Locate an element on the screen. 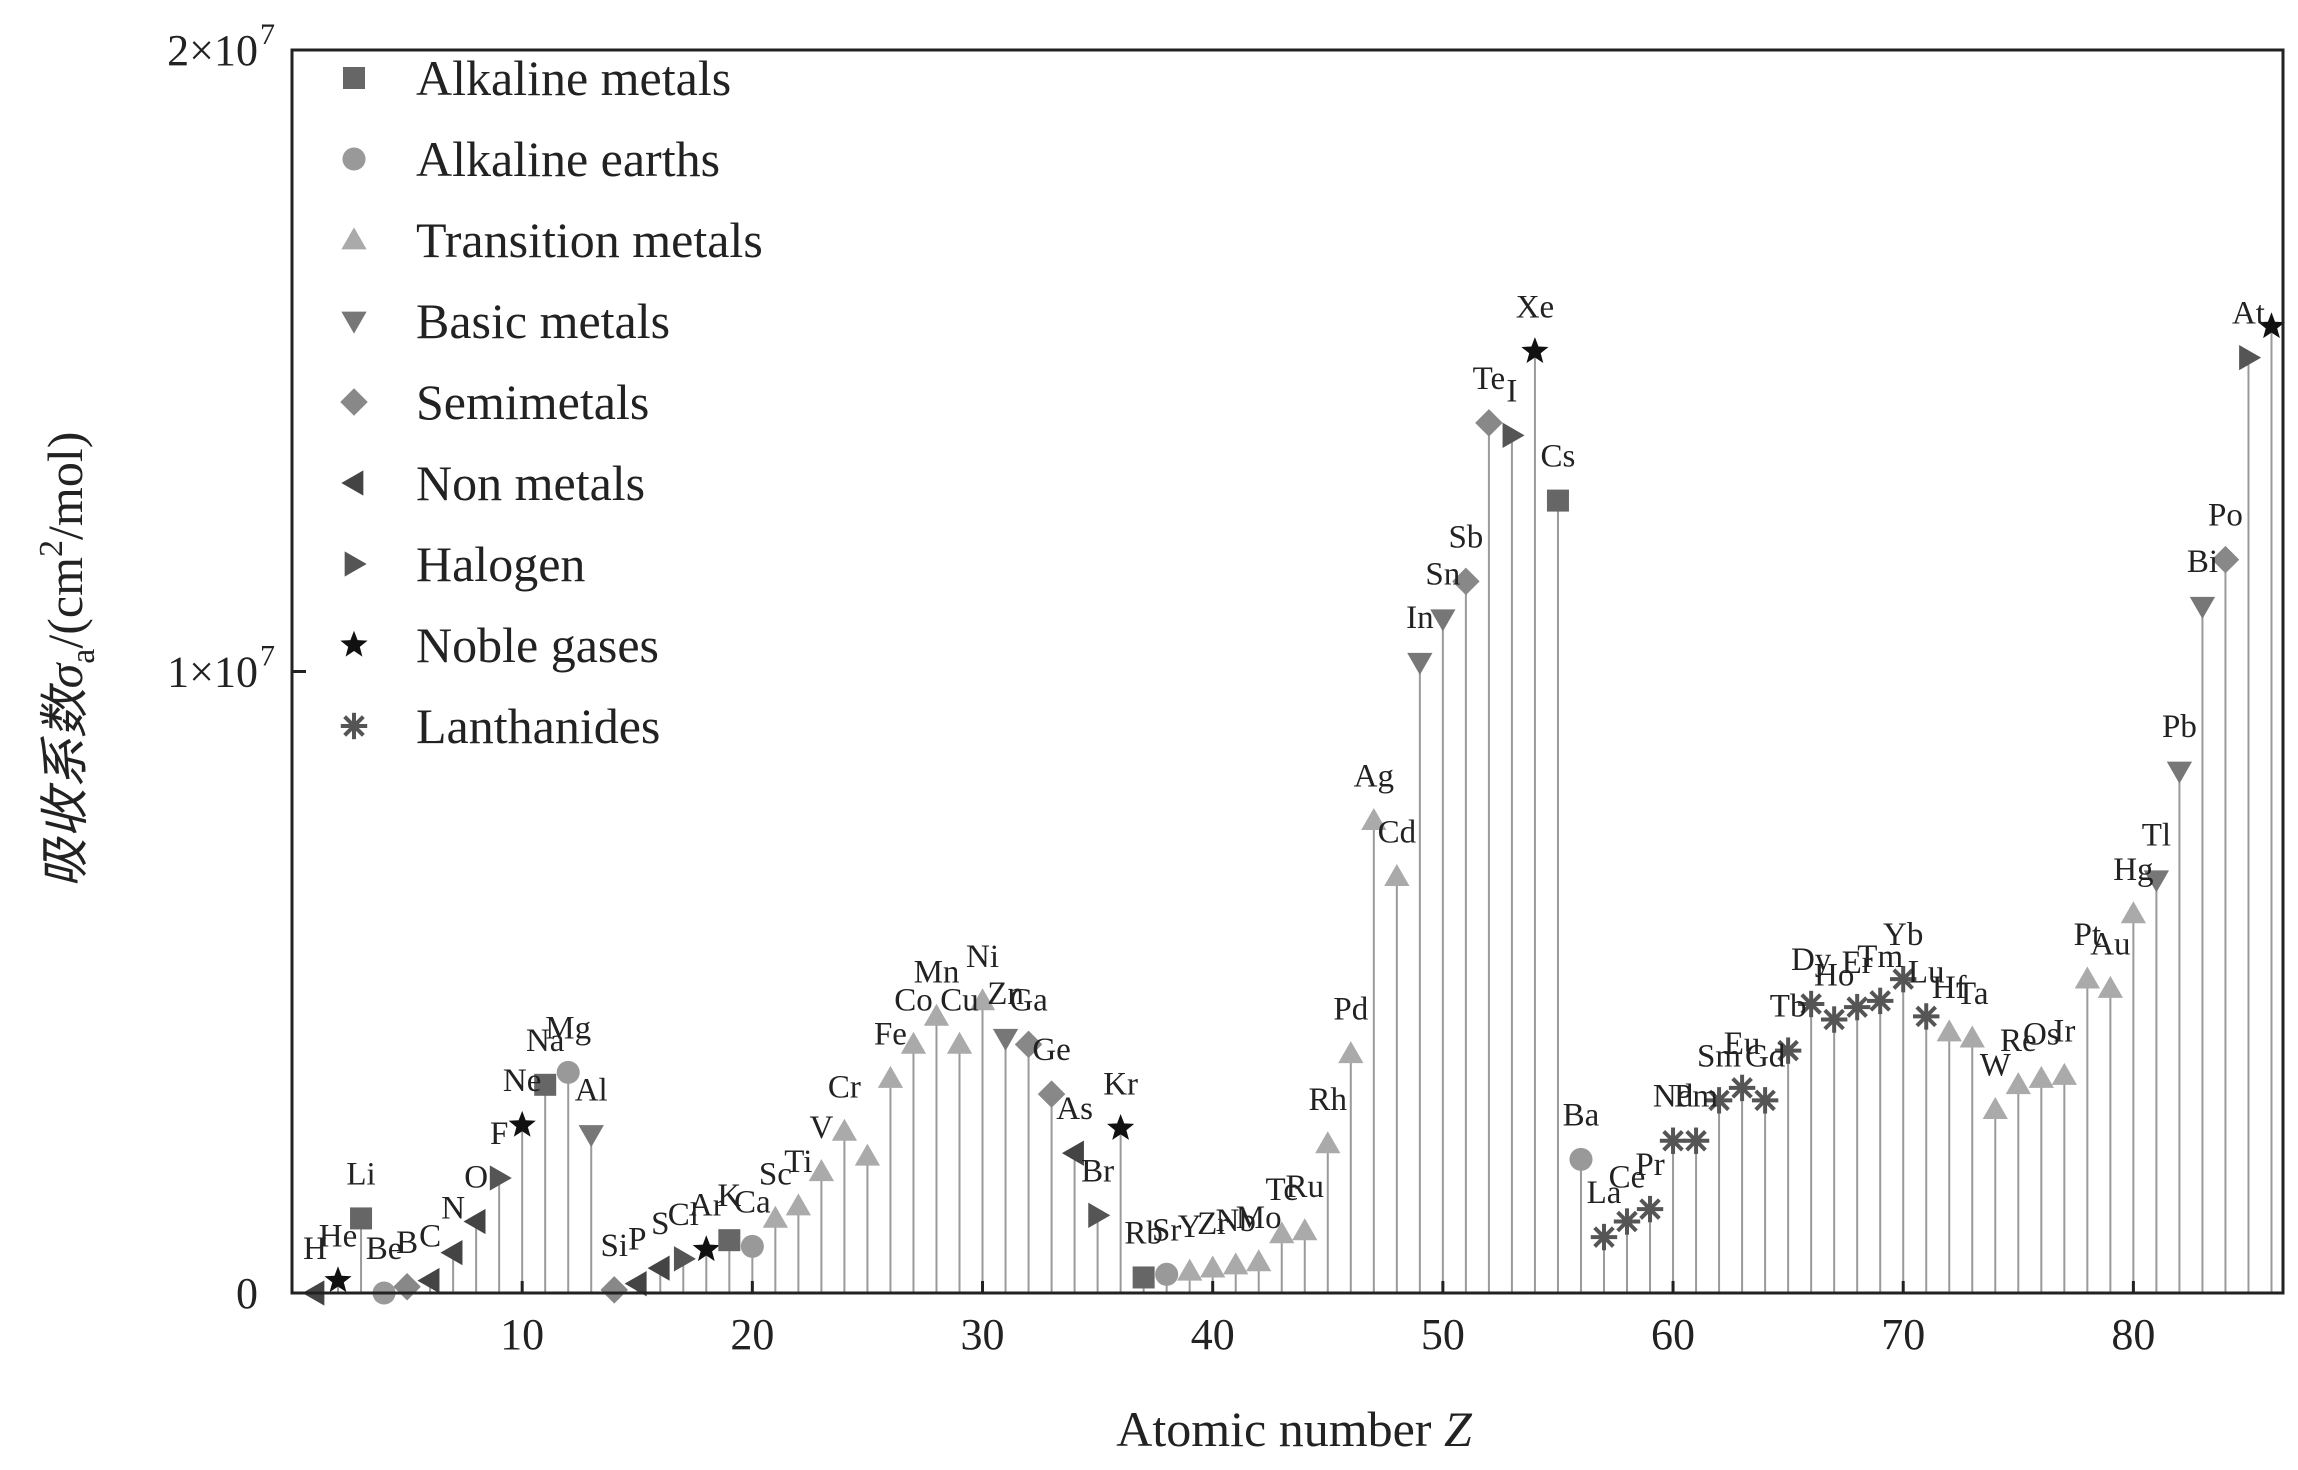 The width and height of the screenshot is (2298, 1470). marker-I is located at coordinates (1513, 435).